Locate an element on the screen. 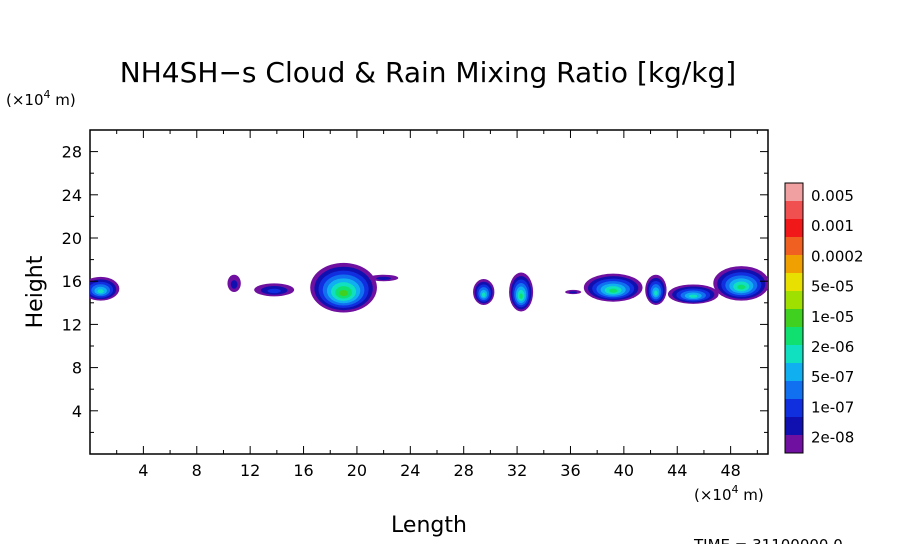 The height and width of the screenshot is (544, 904). y-tick-label: 20 is located at coordinates (72, 238).